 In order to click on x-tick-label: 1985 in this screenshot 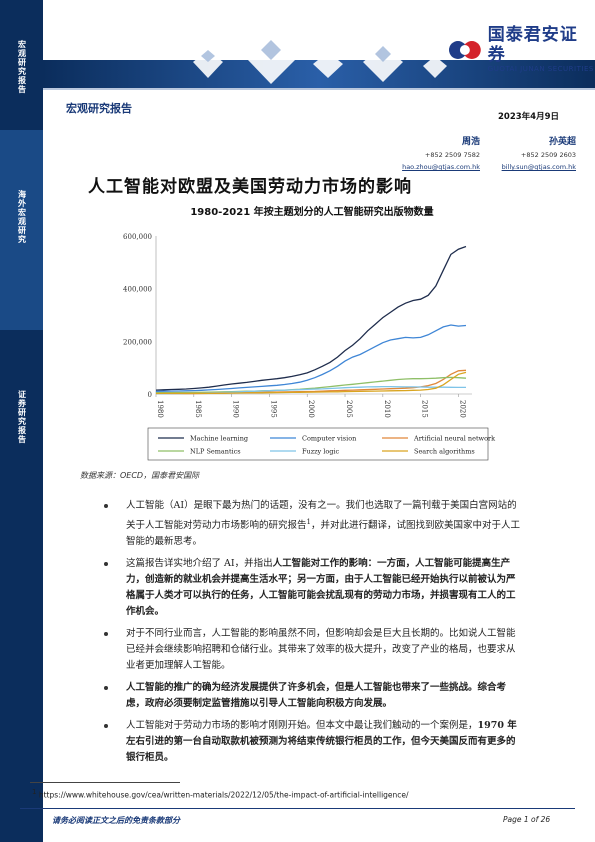, I will do `click(198, 409)`.